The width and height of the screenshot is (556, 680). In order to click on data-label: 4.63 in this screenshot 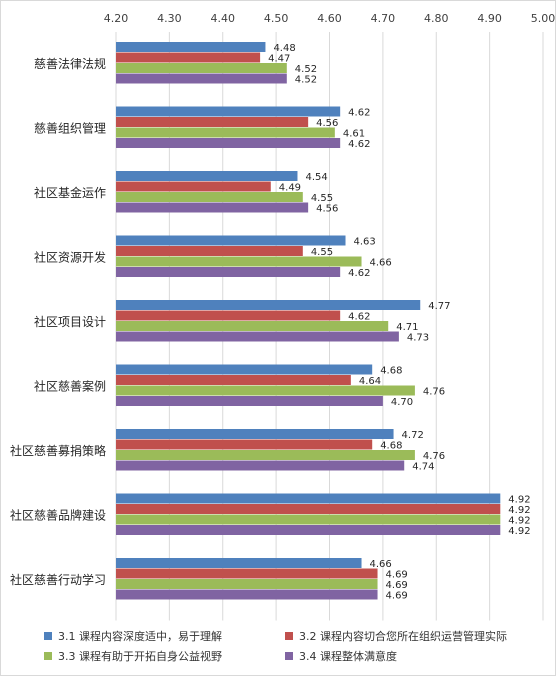, I will do `click(365, 242)`.